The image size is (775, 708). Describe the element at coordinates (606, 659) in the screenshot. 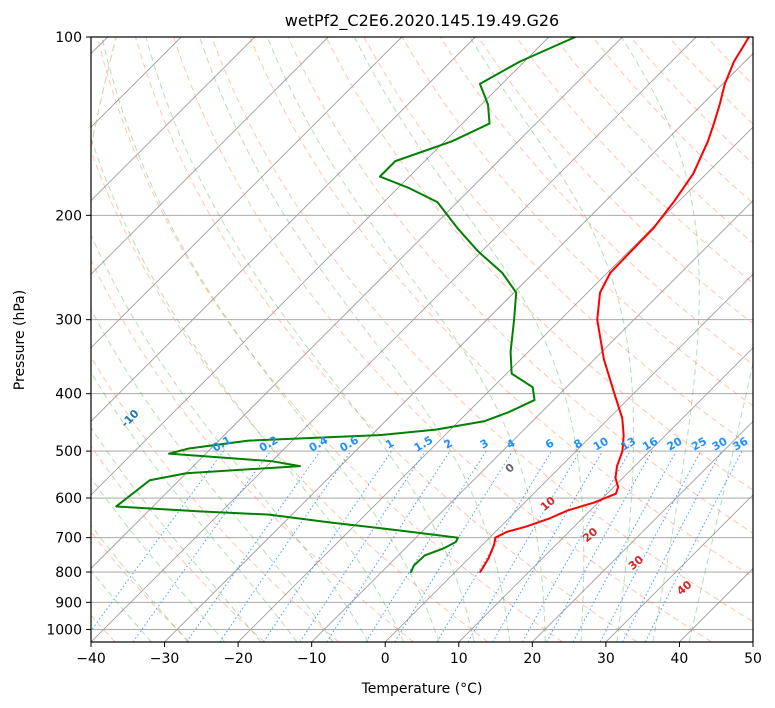

I see `x-tick-label: 30` at that location.